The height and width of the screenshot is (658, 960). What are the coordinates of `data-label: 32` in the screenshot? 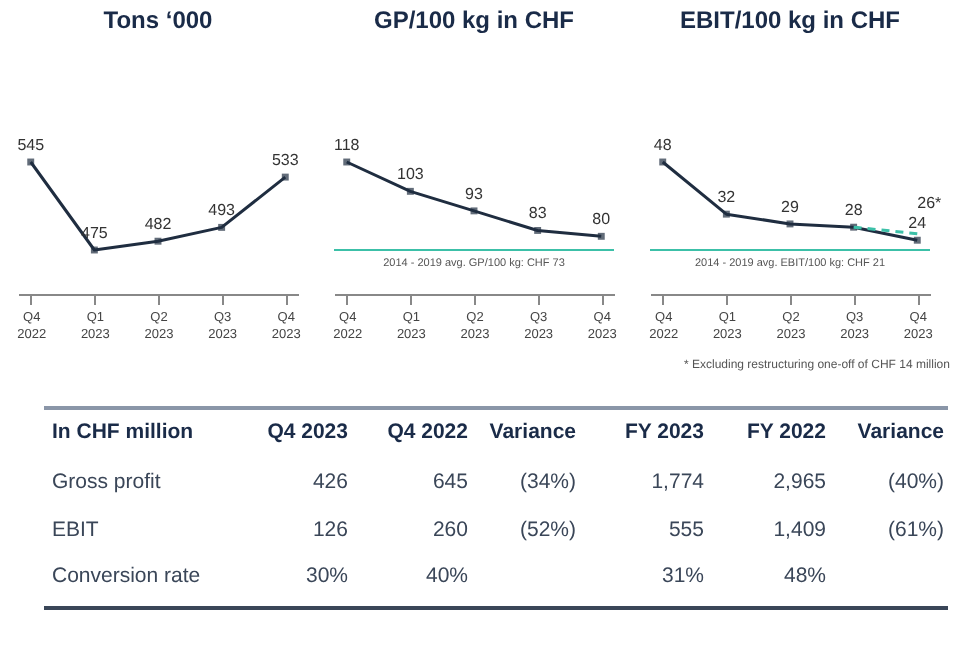 It's located at (727, 197).